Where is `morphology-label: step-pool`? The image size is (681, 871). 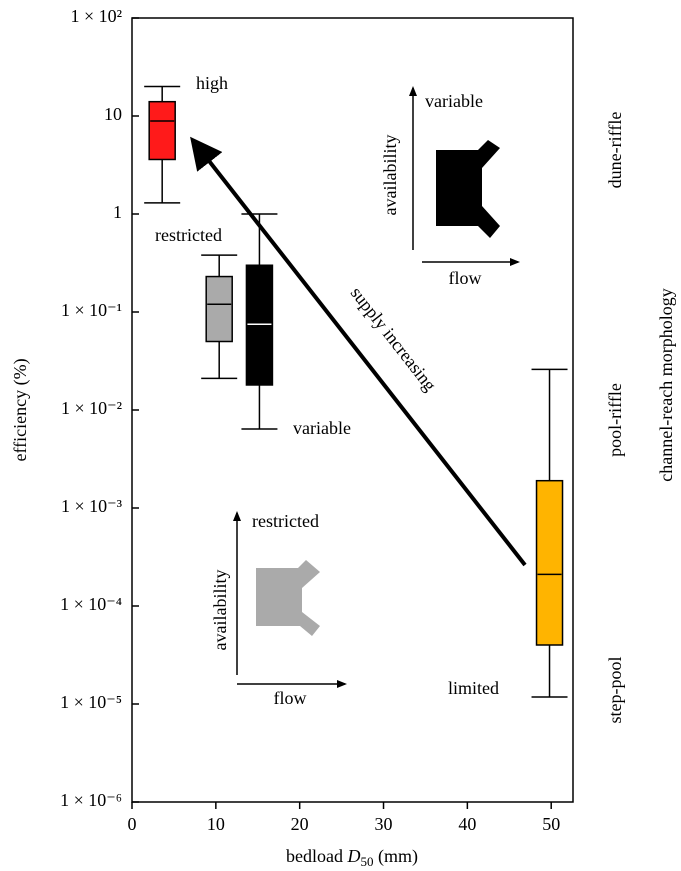 morphology-label: step-pool is located at coordinates (615, 690).